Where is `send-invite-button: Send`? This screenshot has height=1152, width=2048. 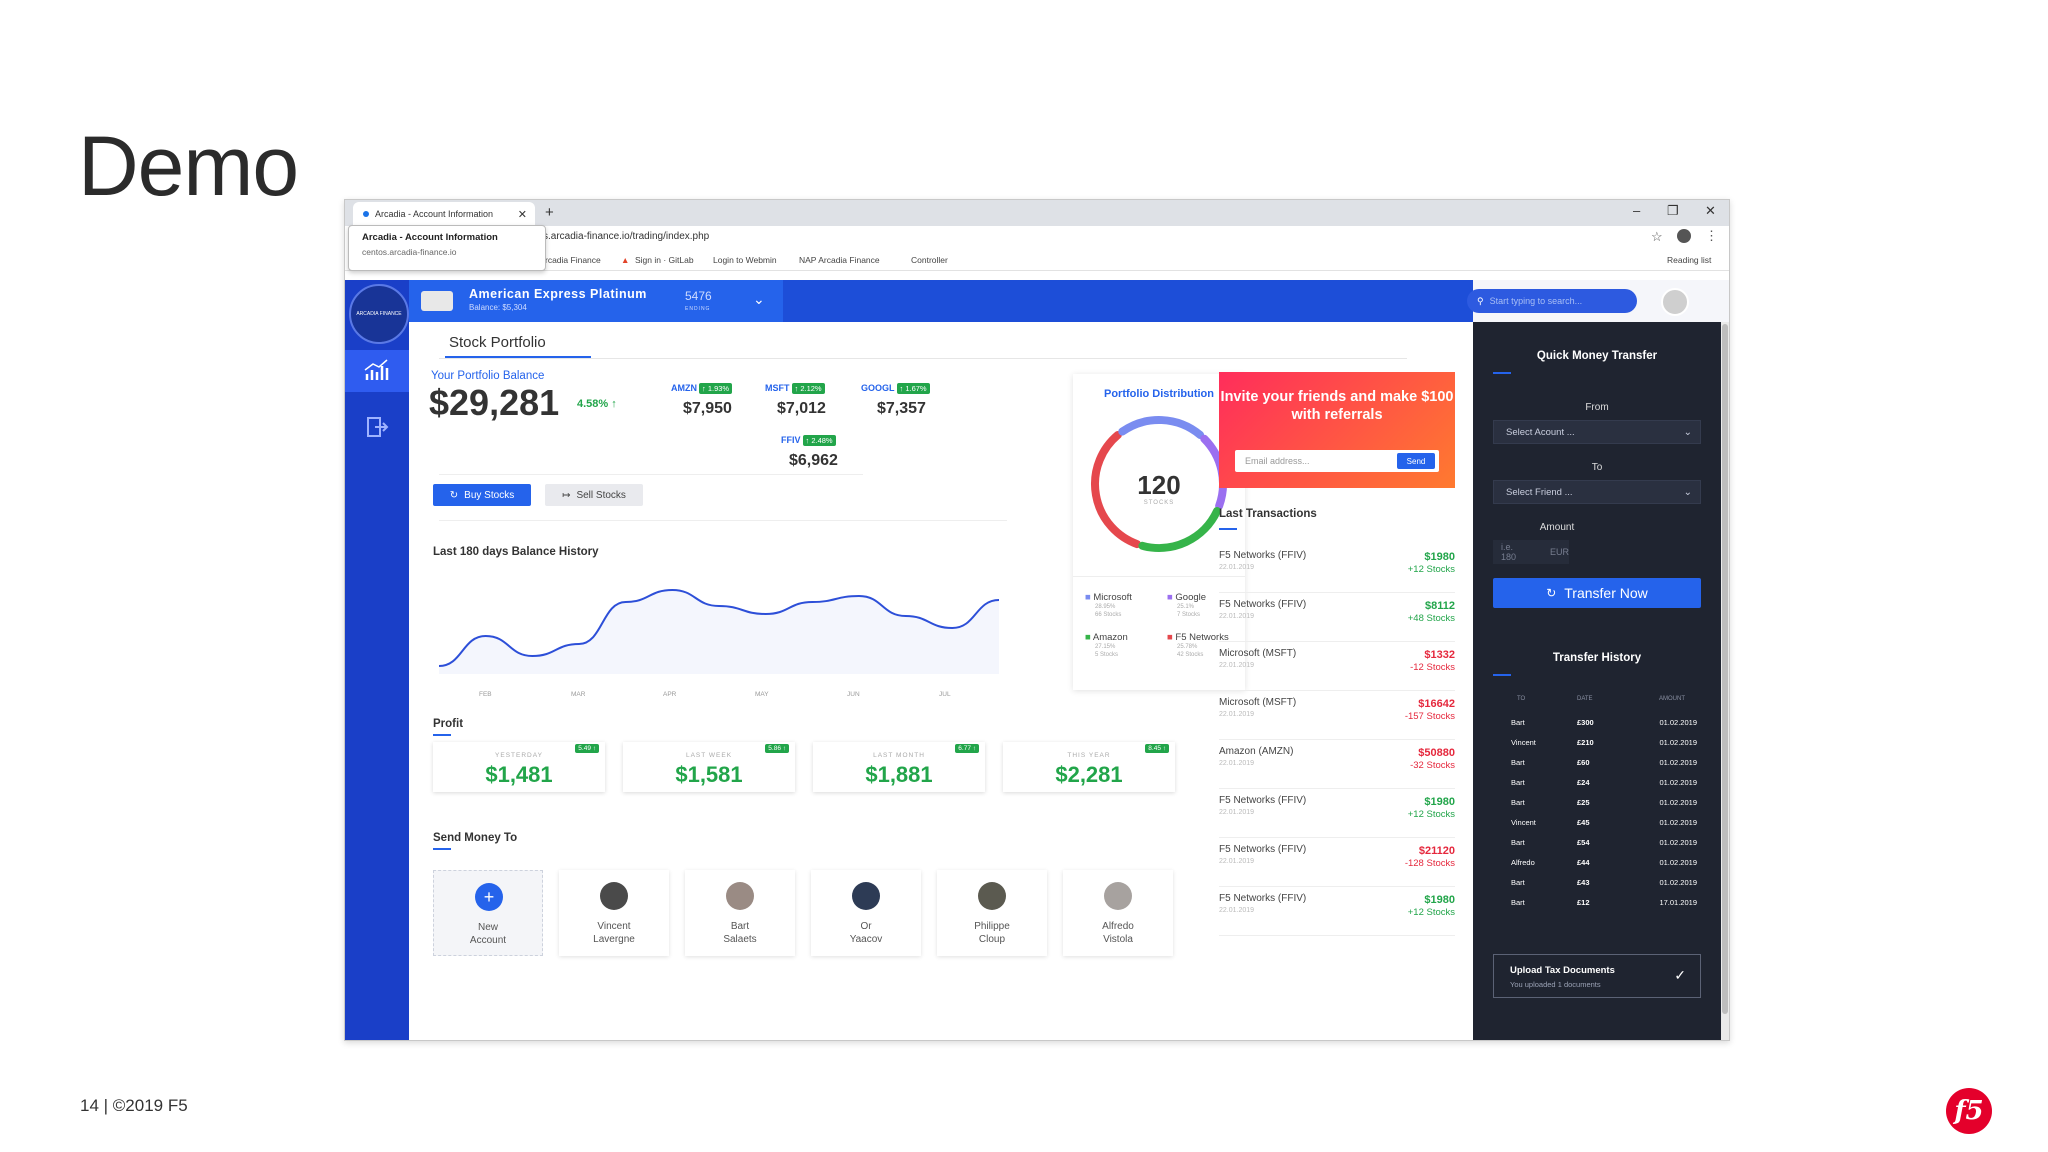
send-invite-button: Send is located at coordinates (1416, 461).